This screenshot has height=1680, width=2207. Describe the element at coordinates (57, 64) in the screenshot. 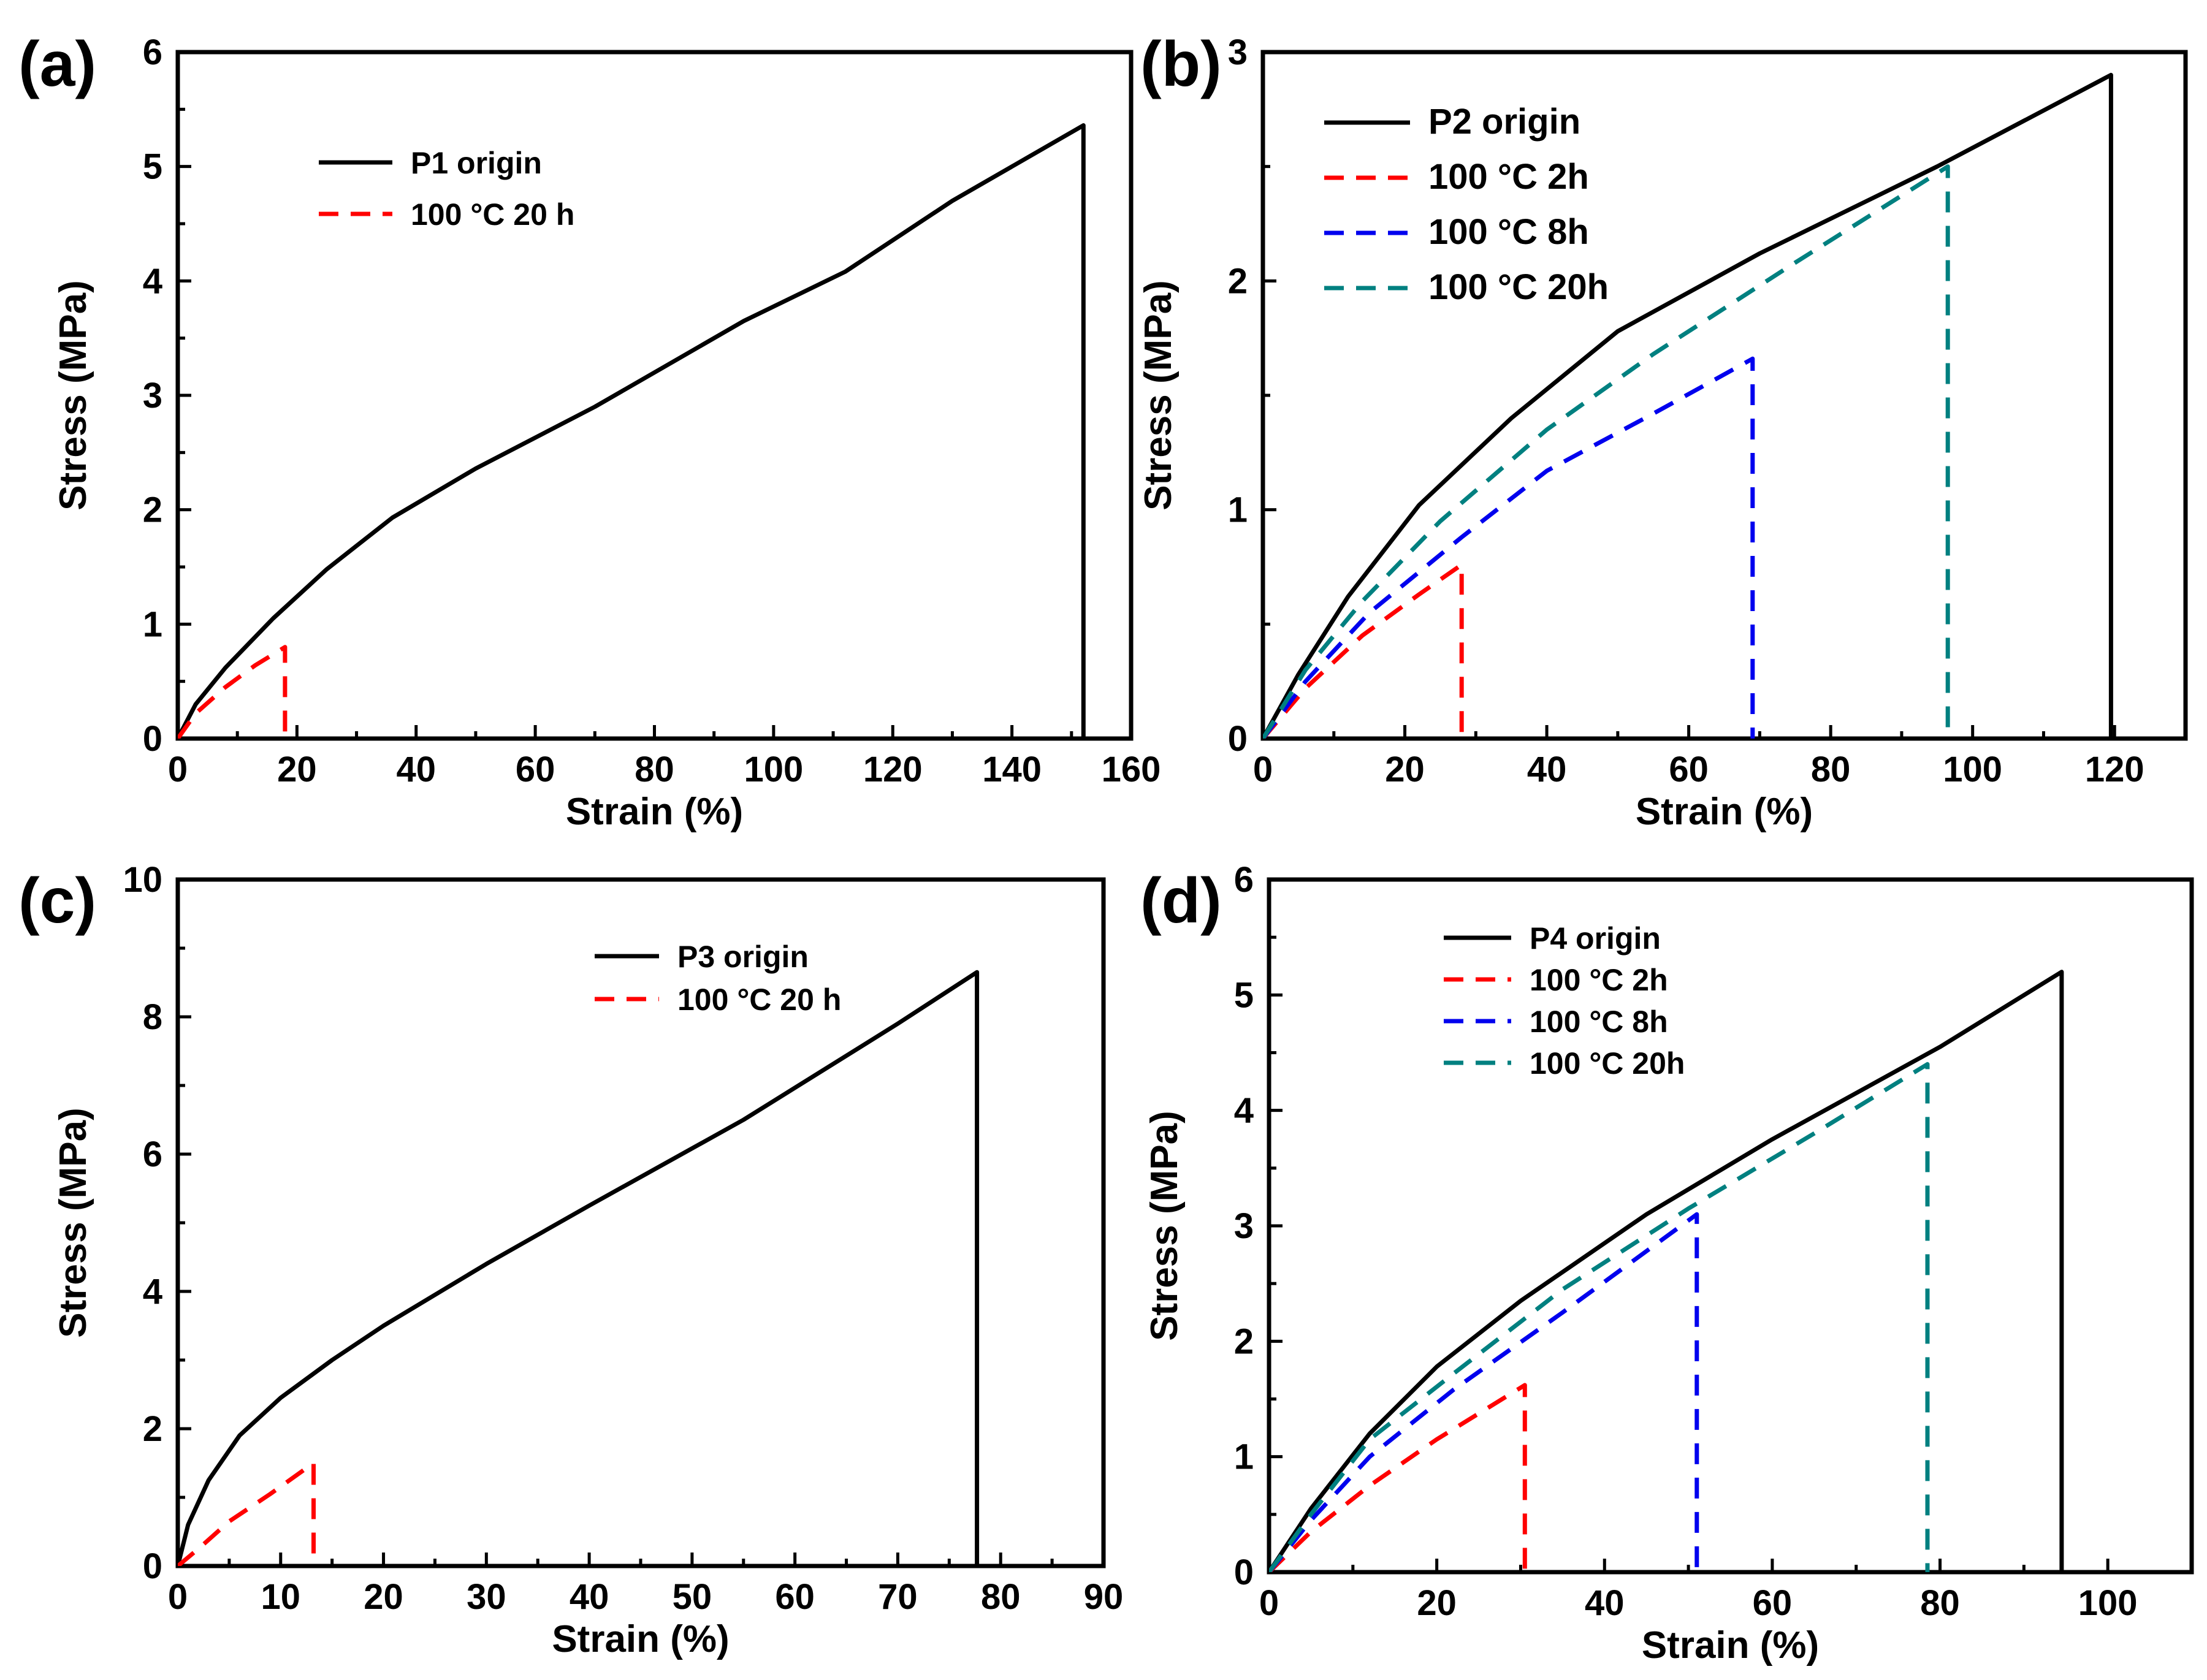

I see `panel-label: (a)` at that location.